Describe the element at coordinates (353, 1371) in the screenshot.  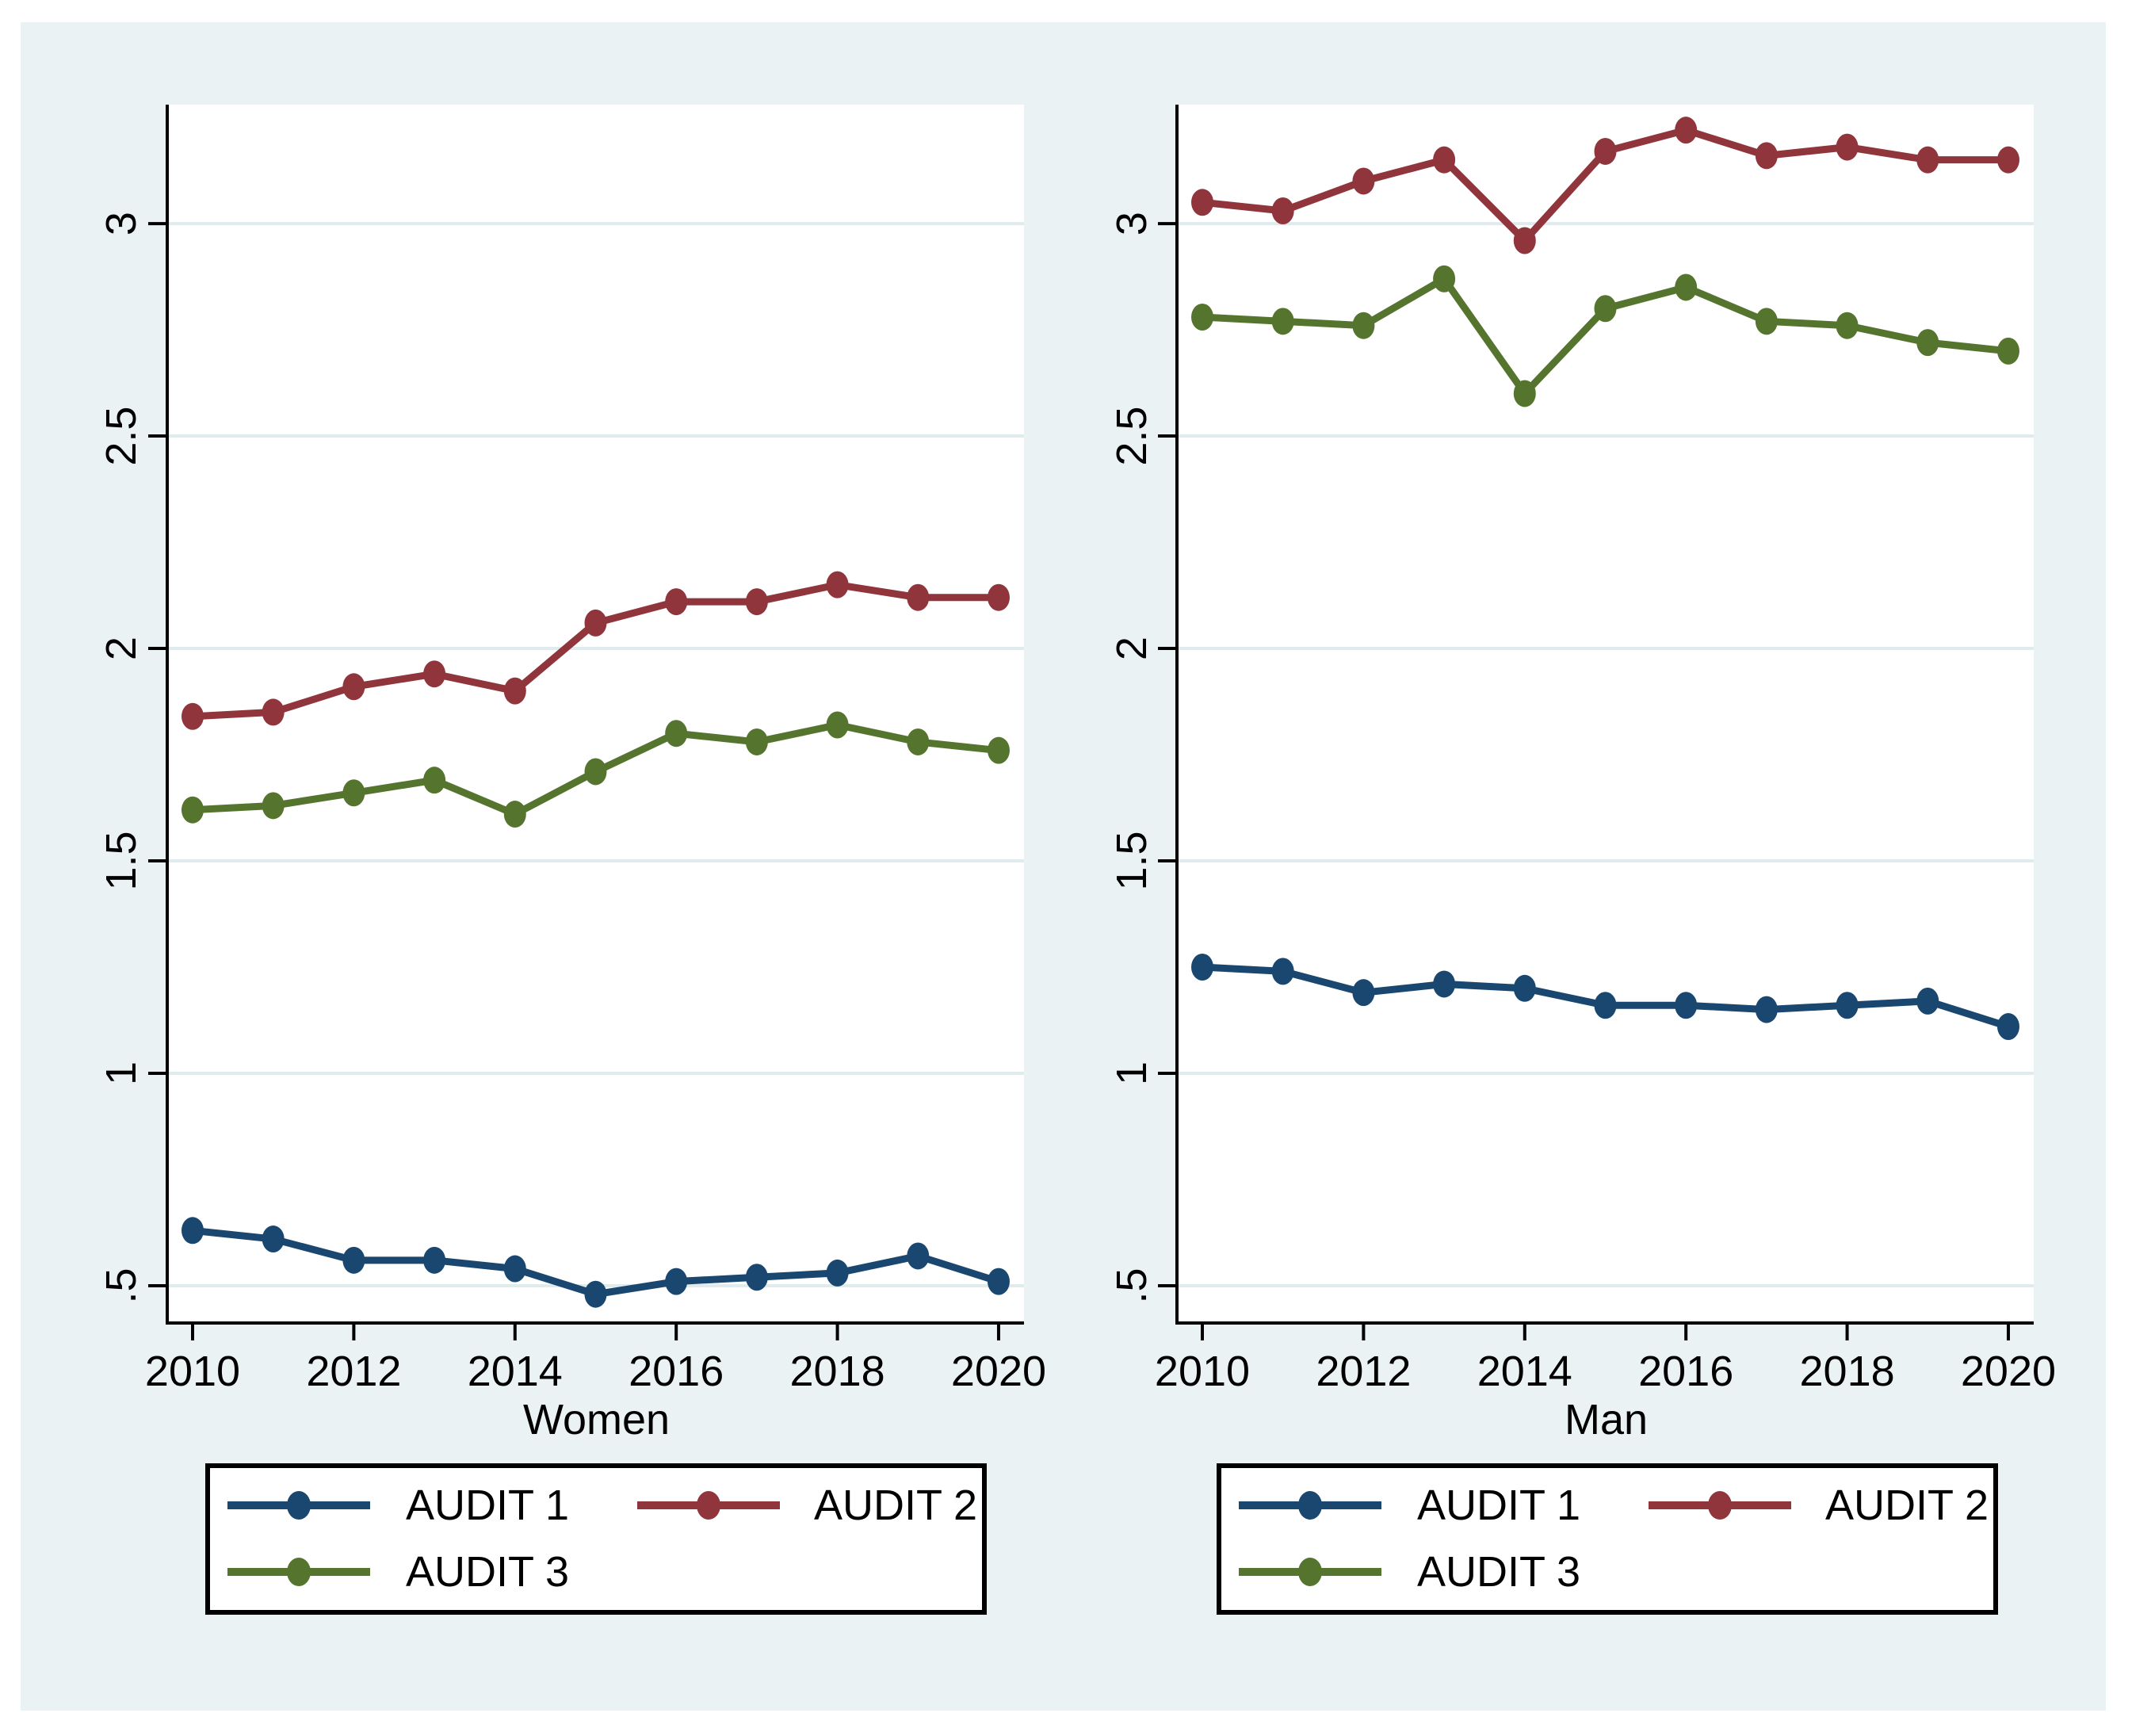
I see `x-tick-label-women: 2012` at that location.